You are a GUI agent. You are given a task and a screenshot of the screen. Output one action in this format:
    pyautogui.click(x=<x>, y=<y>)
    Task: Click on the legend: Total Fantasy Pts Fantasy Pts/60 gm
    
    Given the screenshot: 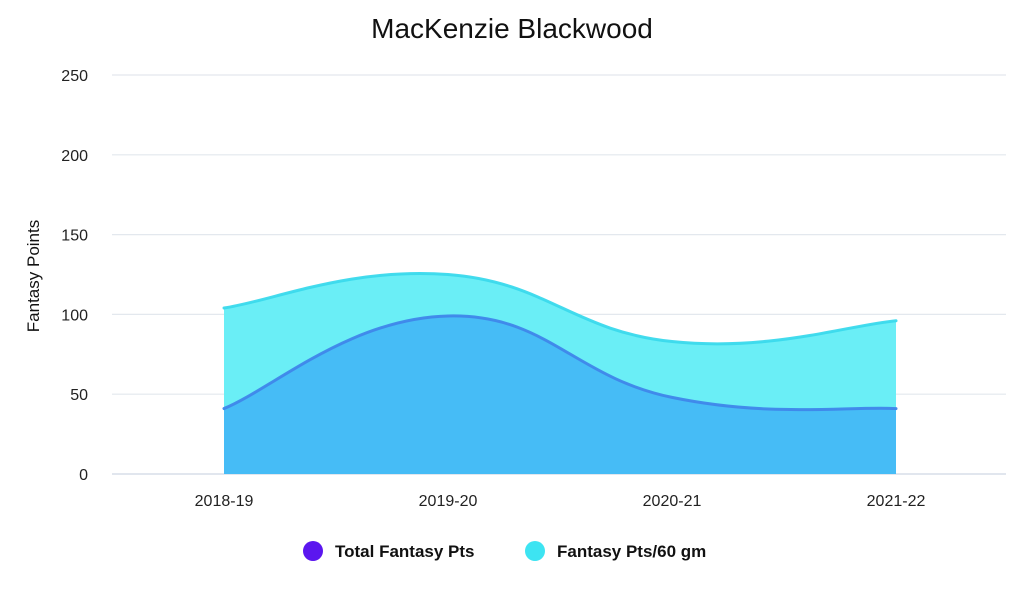 What is the action you would take?
    pyautogui.click(x=504, y=551)
    